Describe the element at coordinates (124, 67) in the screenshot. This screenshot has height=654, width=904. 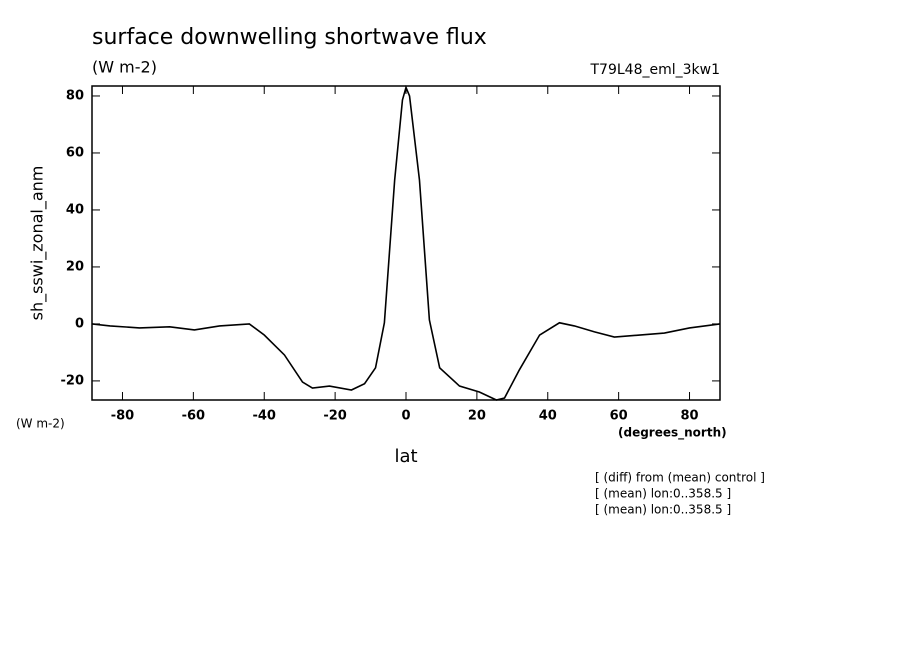
I see `chart-subtitle: (W m-2)` at that location.